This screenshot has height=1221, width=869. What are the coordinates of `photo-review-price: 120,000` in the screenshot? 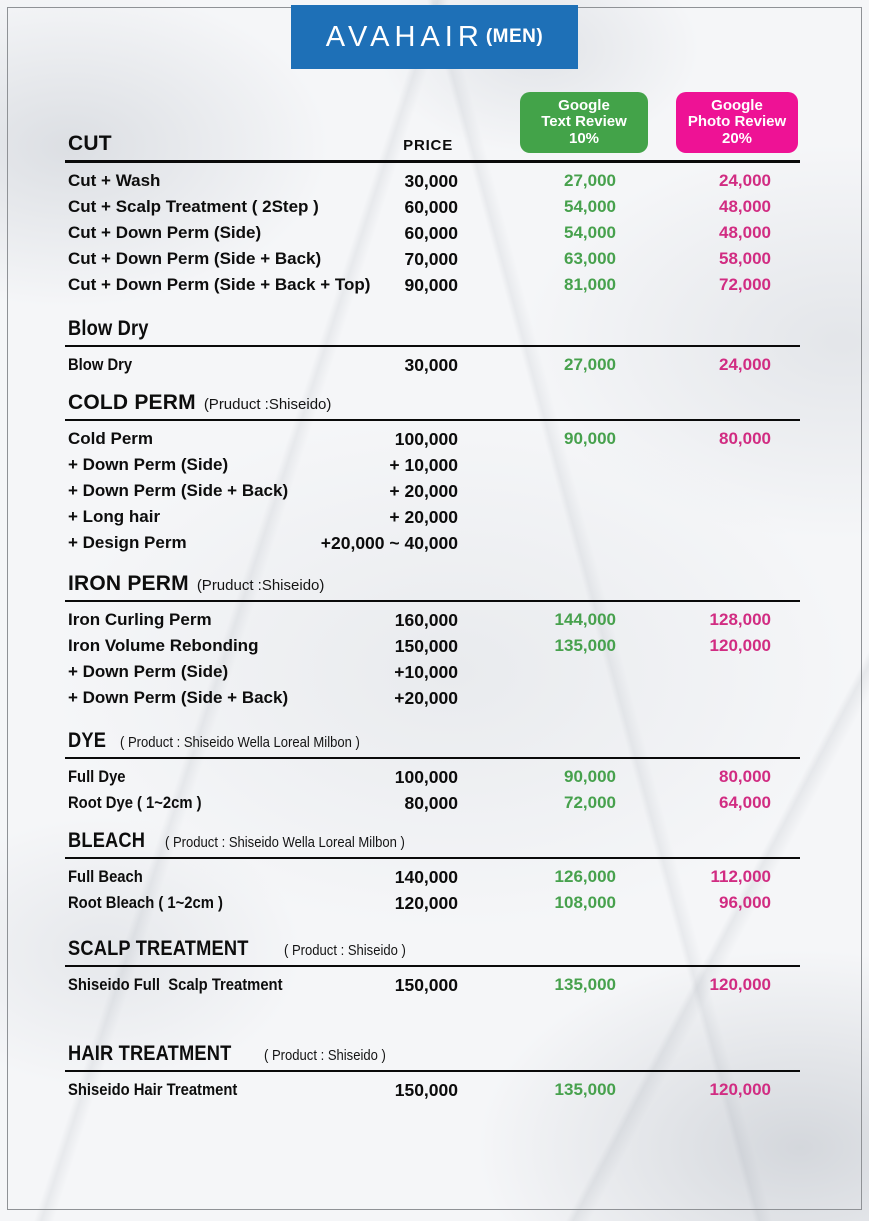 It's located at (740, 1089).